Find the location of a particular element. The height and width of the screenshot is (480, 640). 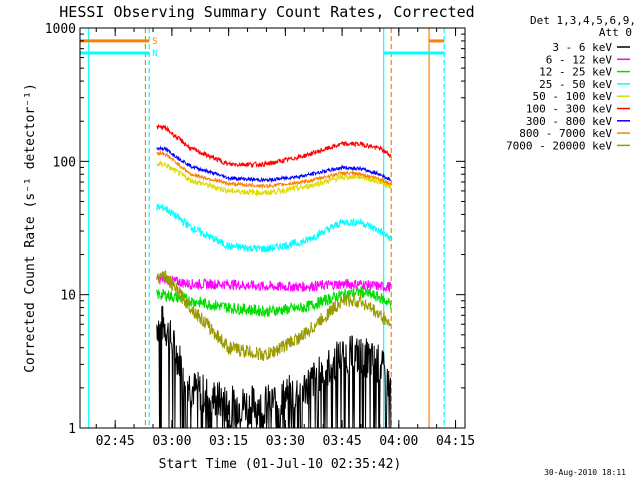

legend-label-1: 6 - 12 keV is located at coordinates (579, 59).